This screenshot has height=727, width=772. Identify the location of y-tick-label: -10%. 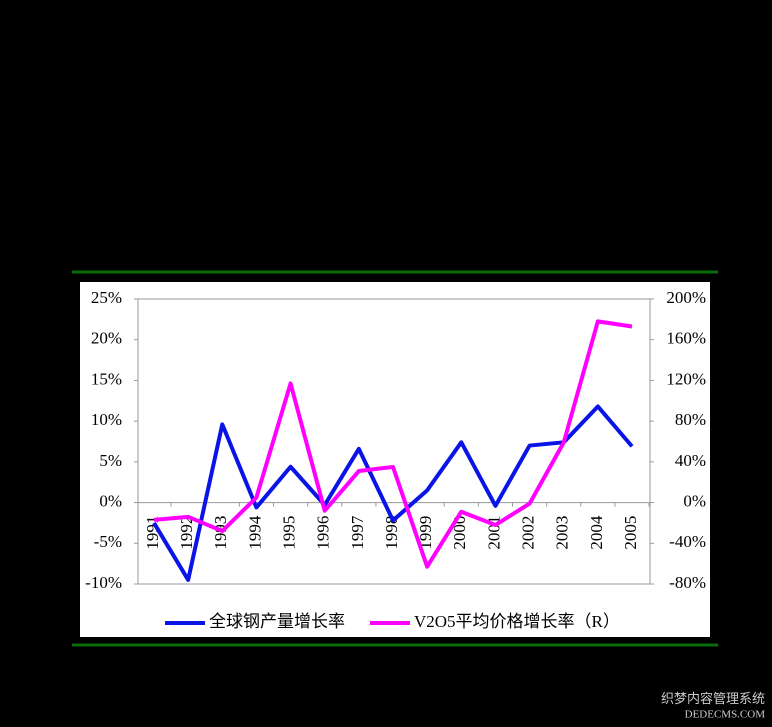
(103, 582).